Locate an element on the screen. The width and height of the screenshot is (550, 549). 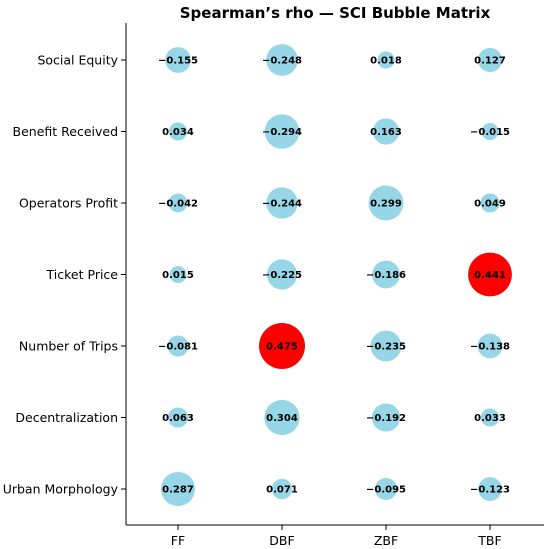
bubble-social-equity-tbf is located at coordinates (490, 60).